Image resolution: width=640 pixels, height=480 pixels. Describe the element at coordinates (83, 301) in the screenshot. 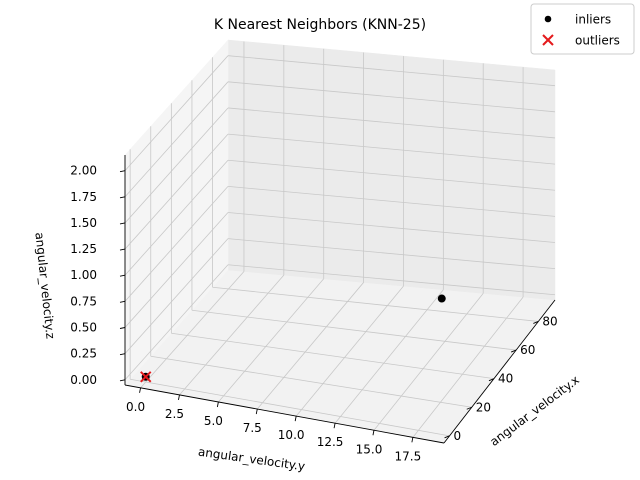

I see `z-tick-label: 0.75` at that location.